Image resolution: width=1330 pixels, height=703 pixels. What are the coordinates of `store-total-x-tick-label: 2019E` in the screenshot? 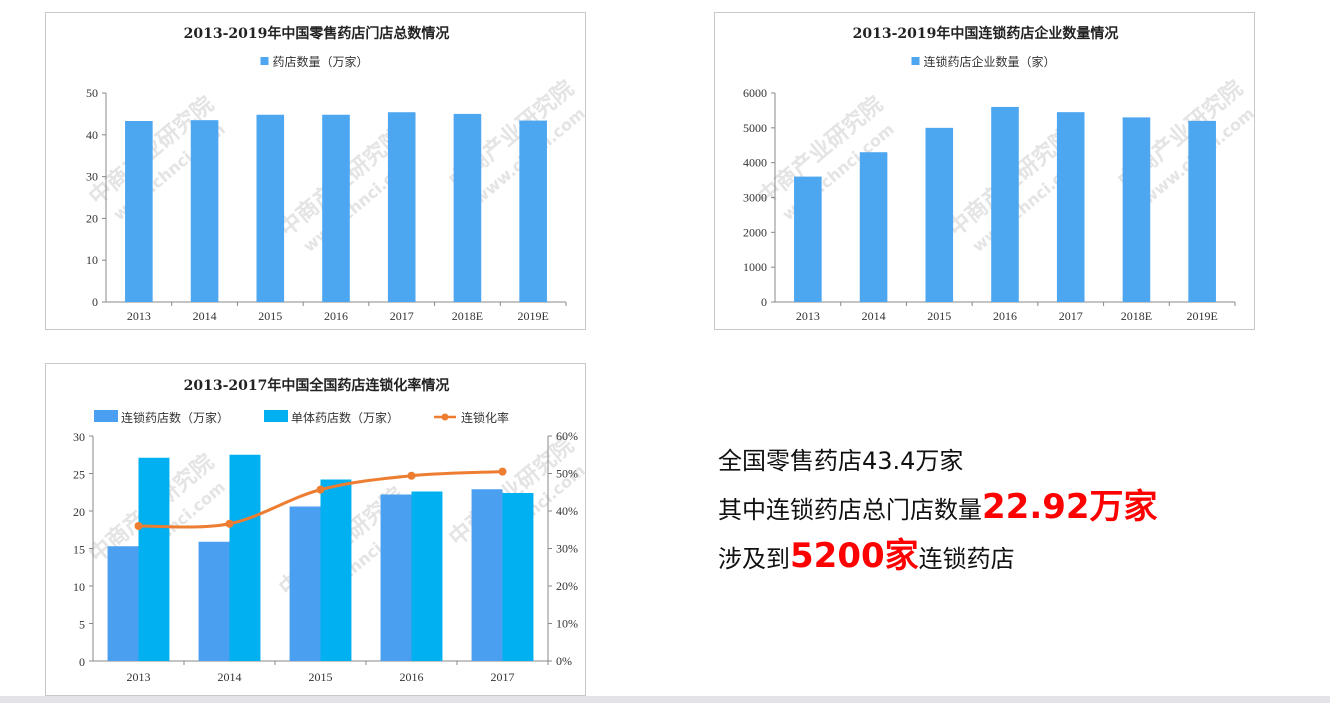 It's located at (532, 316).